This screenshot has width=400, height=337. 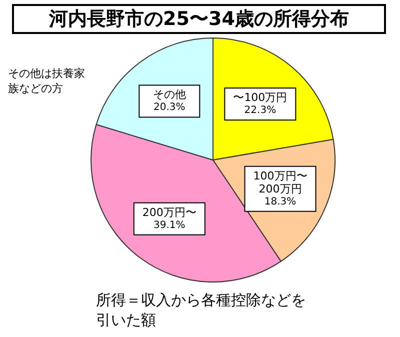 What do you see at coordinates (47, 81) in the screenshot?
I see `text: その他は扶養家族などの方` at bounding box center [47, 81].